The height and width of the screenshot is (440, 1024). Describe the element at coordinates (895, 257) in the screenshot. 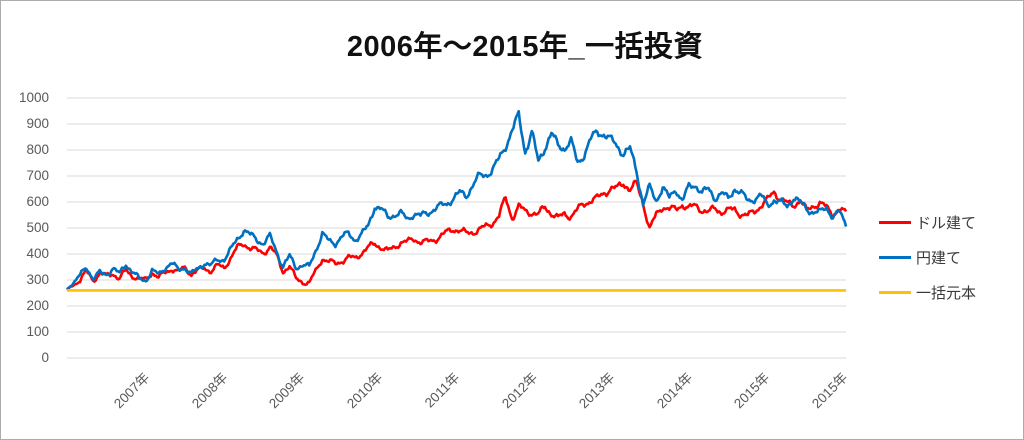

I see `legend-line-yen-icon` at that location.